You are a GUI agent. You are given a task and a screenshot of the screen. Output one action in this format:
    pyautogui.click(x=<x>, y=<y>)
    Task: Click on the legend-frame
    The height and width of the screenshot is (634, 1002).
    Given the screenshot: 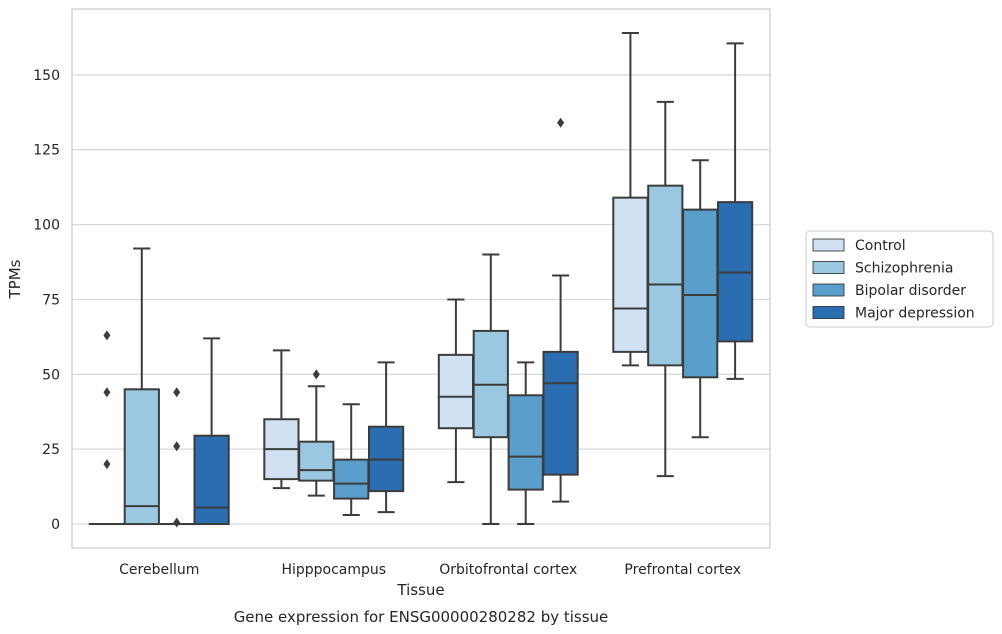 What is the action you would take?
    pyautogui.click(x=899, y=279)
    